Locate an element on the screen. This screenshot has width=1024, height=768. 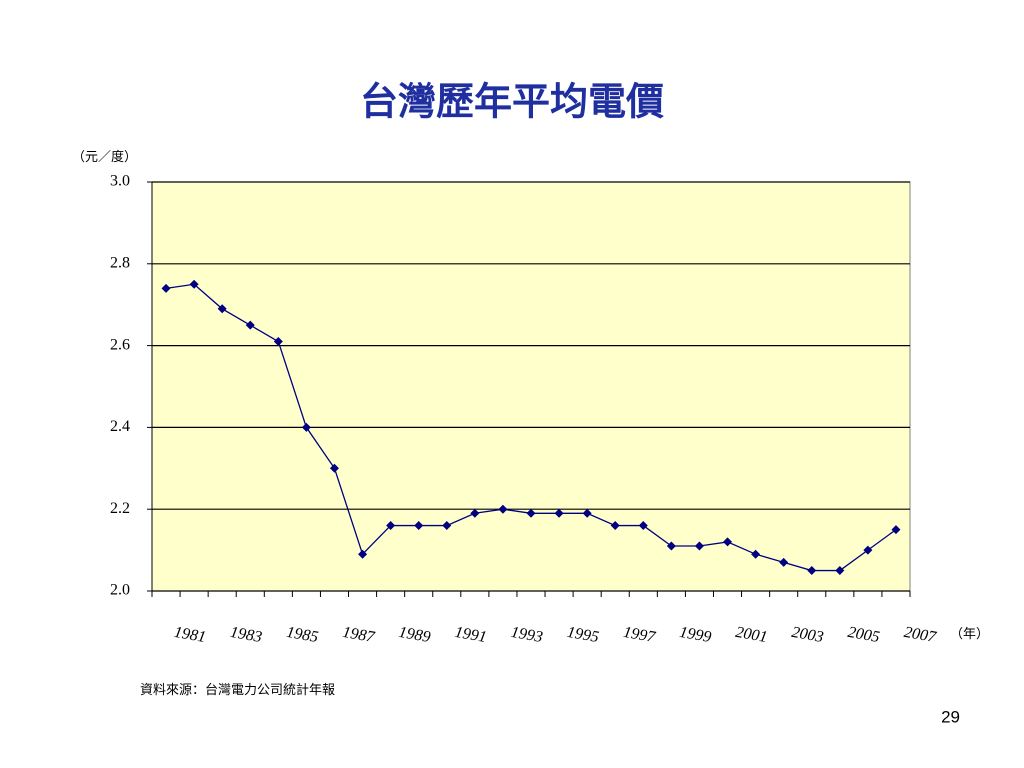
x-axis-unit: （年） is located at coordinates (969, 633).